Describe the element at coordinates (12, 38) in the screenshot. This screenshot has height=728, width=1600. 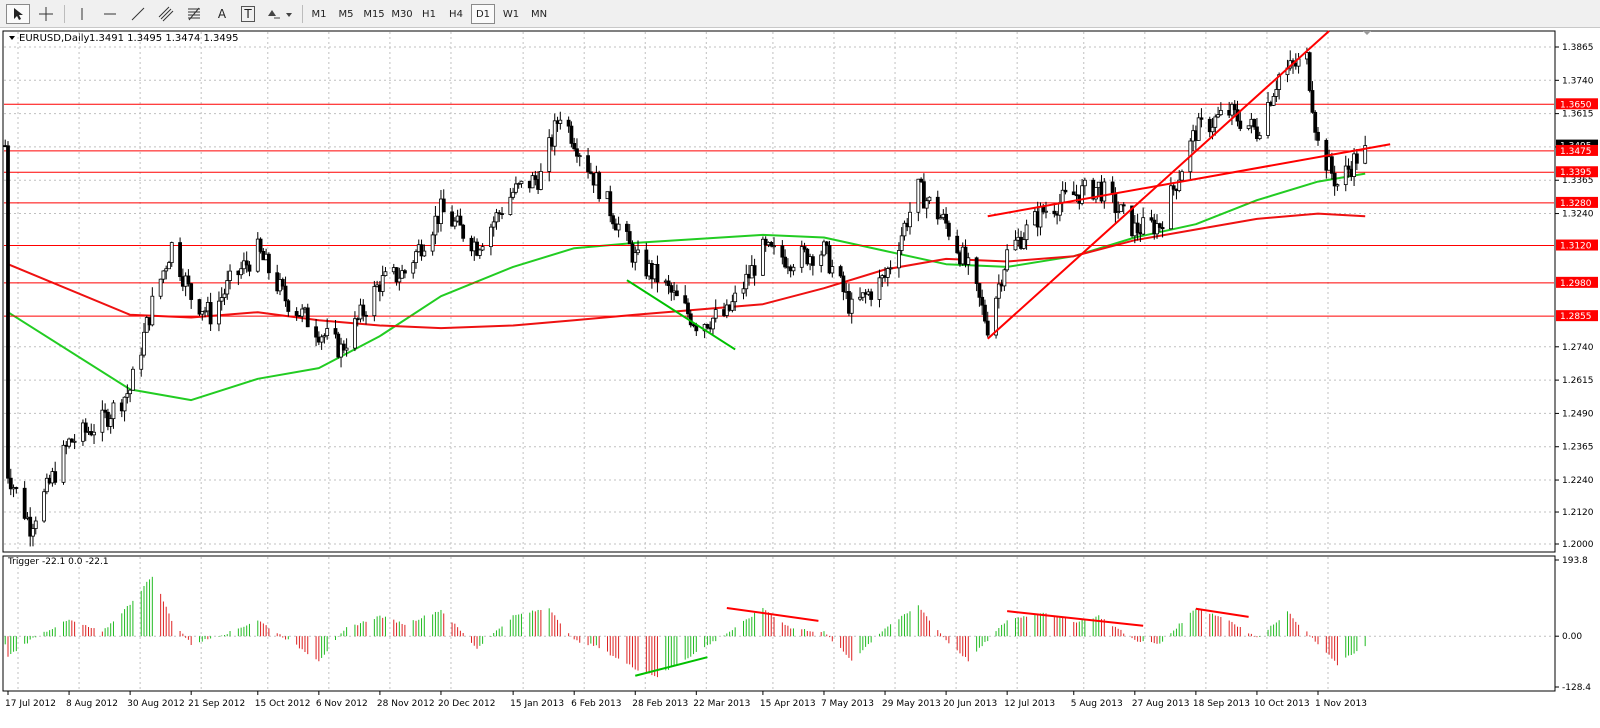
I see `chart-menu-triangle-icon` at that location.